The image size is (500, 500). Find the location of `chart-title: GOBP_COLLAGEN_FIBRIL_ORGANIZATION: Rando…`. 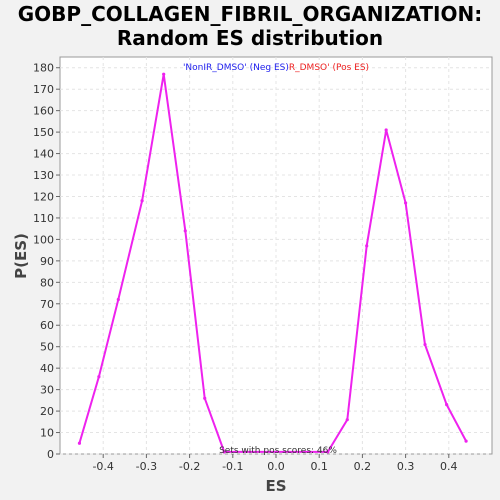

chart-title: GOBP_COLLAGEN_FIBRIL_ORGANIZATION: Rando… is located at coordinates (250, 26).